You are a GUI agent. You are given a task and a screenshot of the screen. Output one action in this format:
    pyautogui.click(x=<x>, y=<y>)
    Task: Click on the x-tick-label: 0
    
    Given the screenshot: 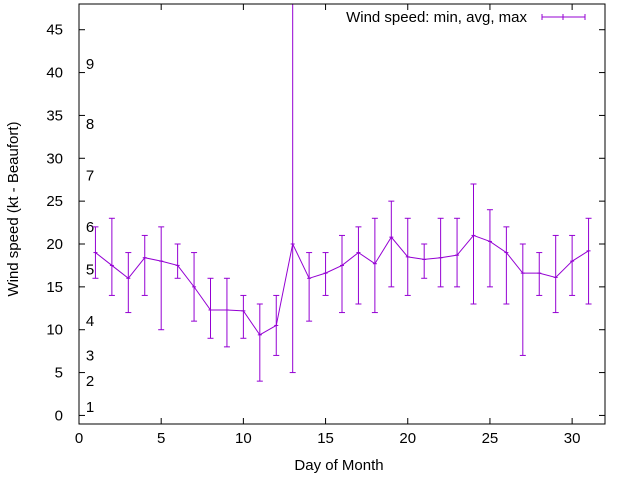 What is the action you would take?
    pyautogui.click(x=79, y=438)
    